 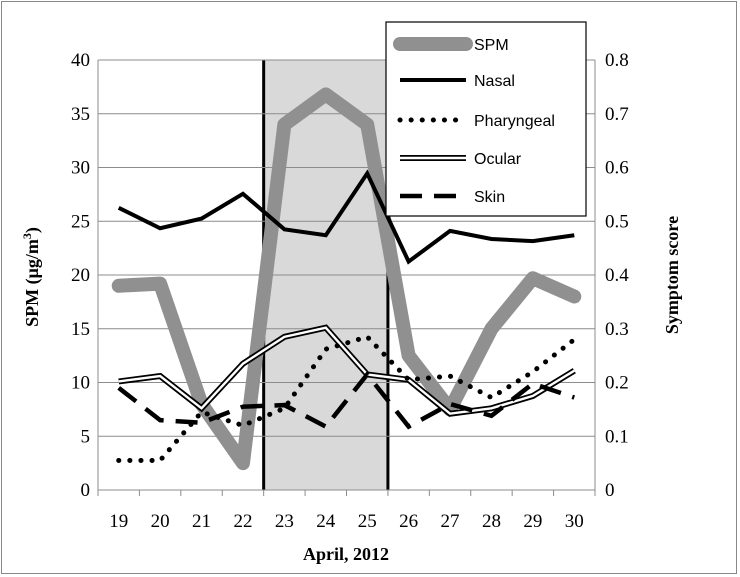 I want to click on legend-box, so click(x=486, y=119).